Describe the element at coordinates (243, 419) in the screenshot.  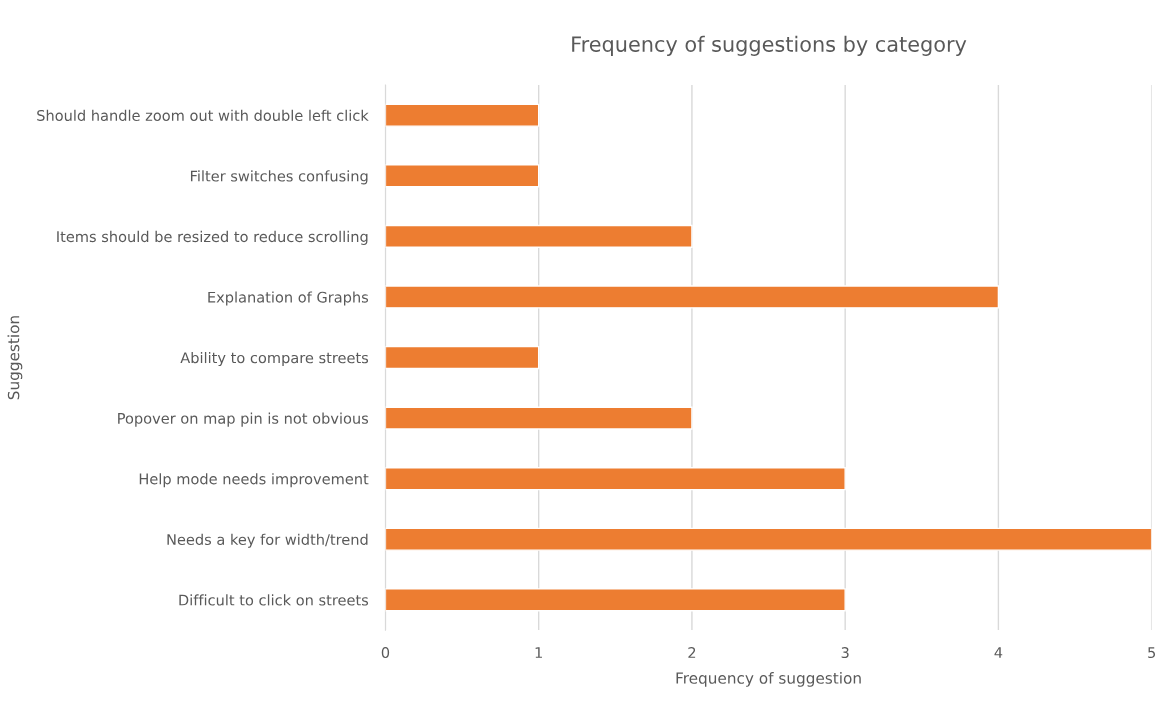
I see `y-tick-label: Popover on map pin is not obvious` at that location.